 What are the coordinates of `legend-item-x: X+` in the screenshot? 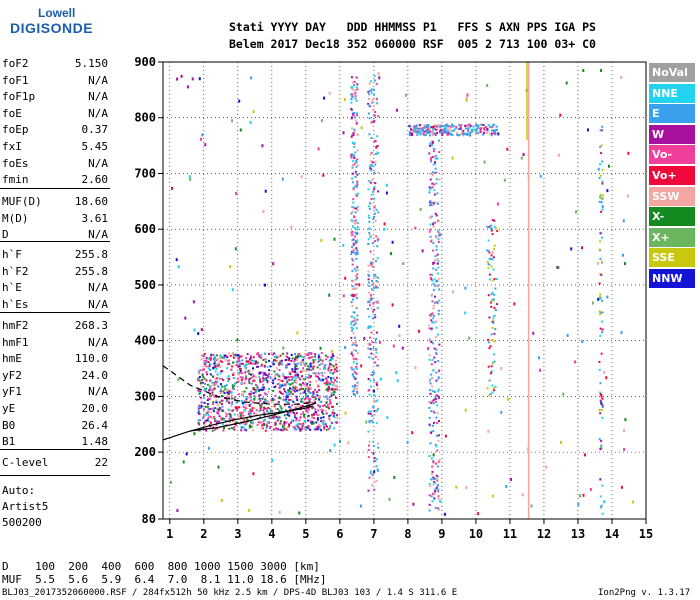 It's located at (672, 237).